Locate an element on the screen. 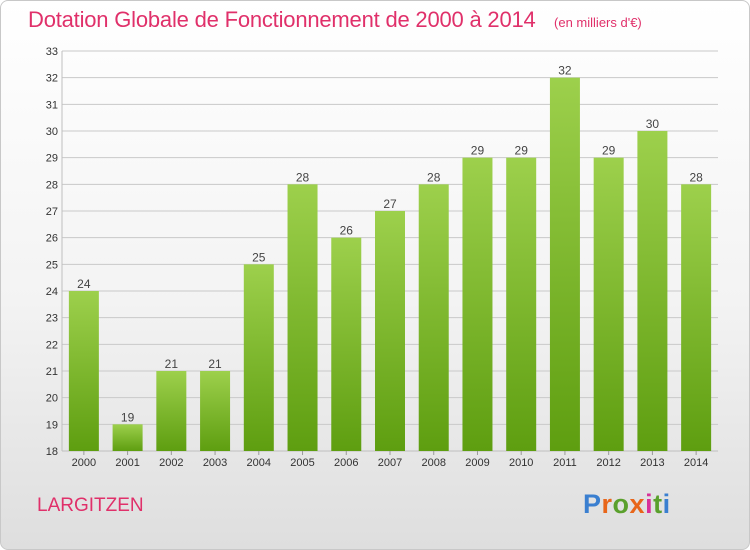 This screenshot has width=750, height=550. location-label: LARGITZEN is located at coordinates (90, 505).